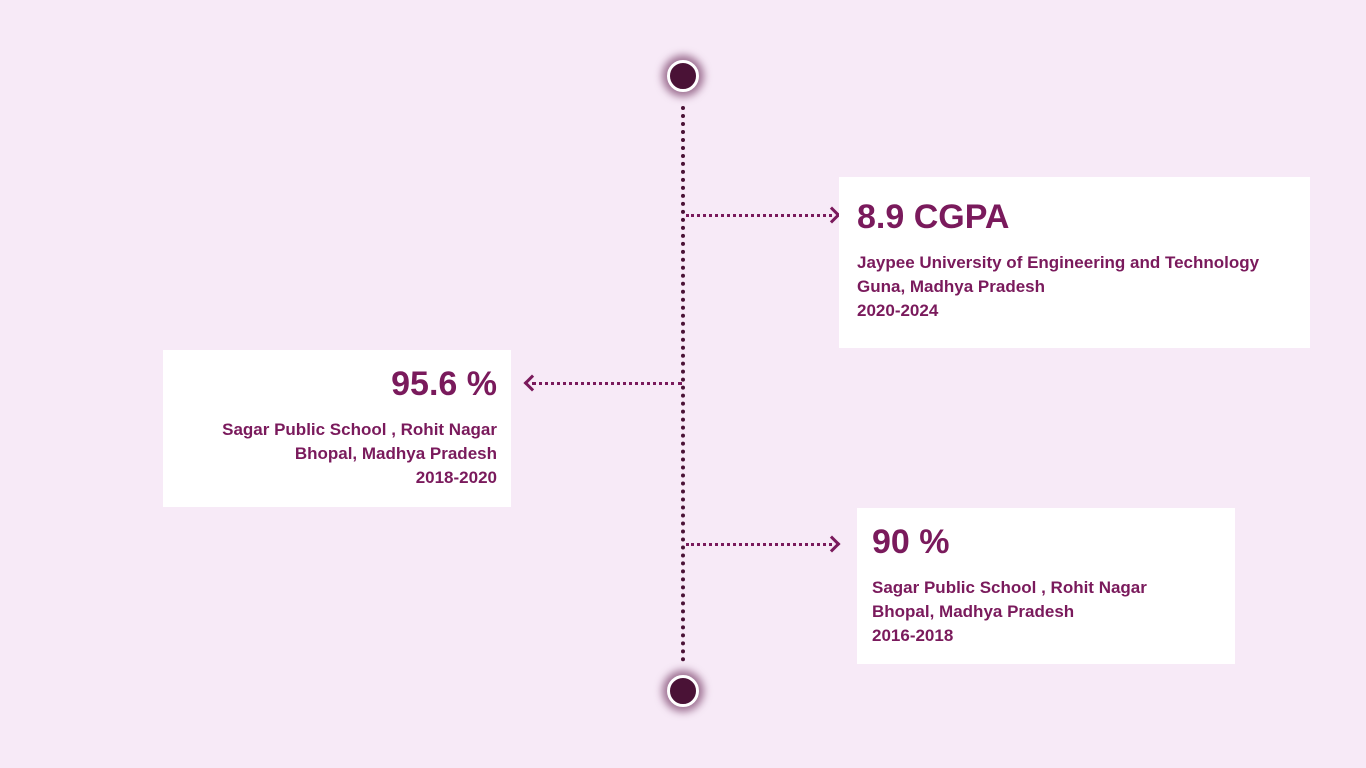 This screenshot has height=768, width=1366. Describe the element at coordinates (913, 635) in the screenshot. I see `study-years: 2016-2018` at that location.